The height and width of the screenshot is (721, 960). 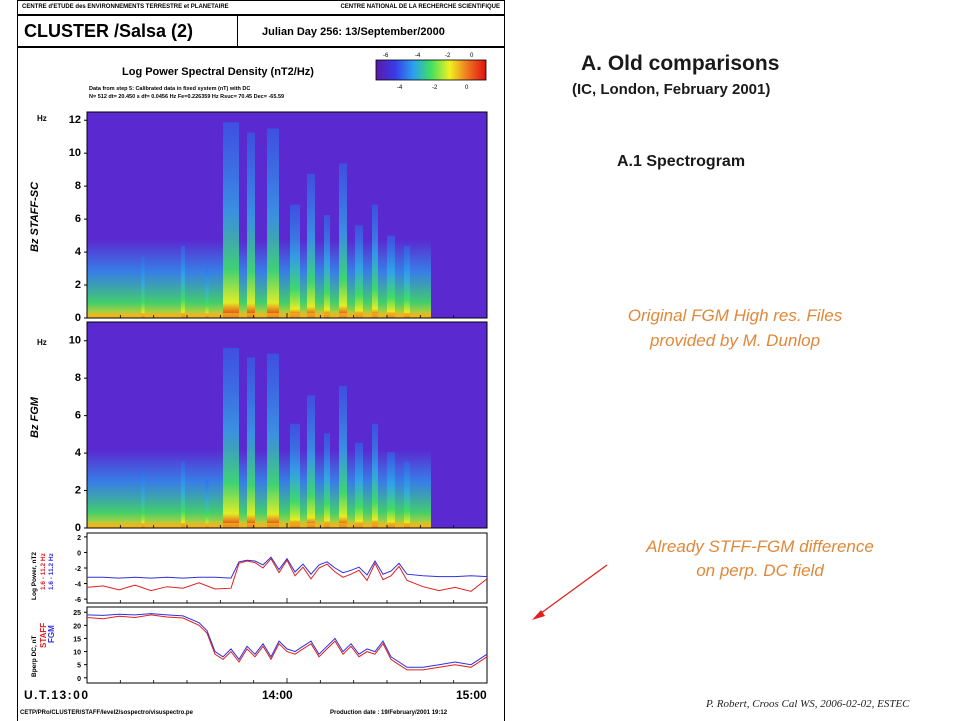 I want to click on ytick-label: 20, so click(x=77, y=626).